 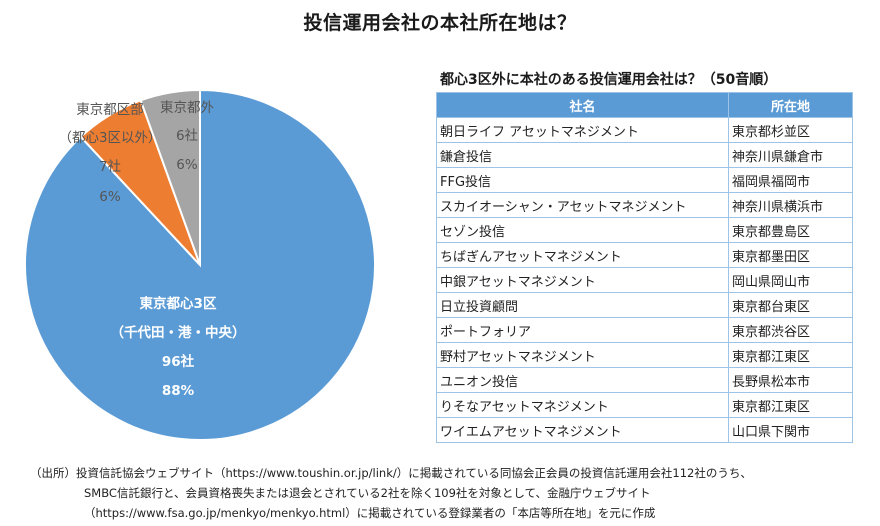 I want to click on location-cell: 東京都台東区, so click(x=790, y=305).